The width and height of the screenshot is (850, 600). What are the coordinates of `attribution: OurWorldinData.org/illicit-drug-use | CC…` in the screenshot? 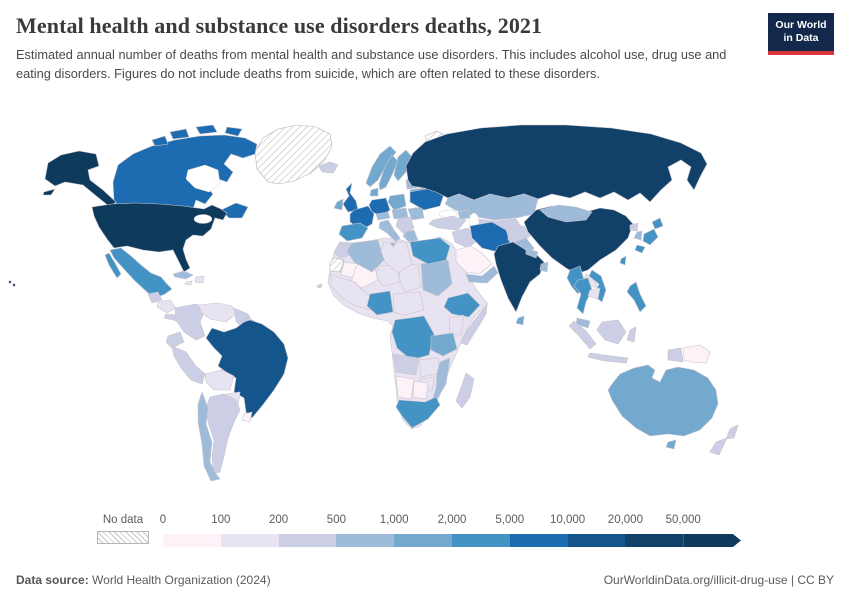 It's located at (718, 580).